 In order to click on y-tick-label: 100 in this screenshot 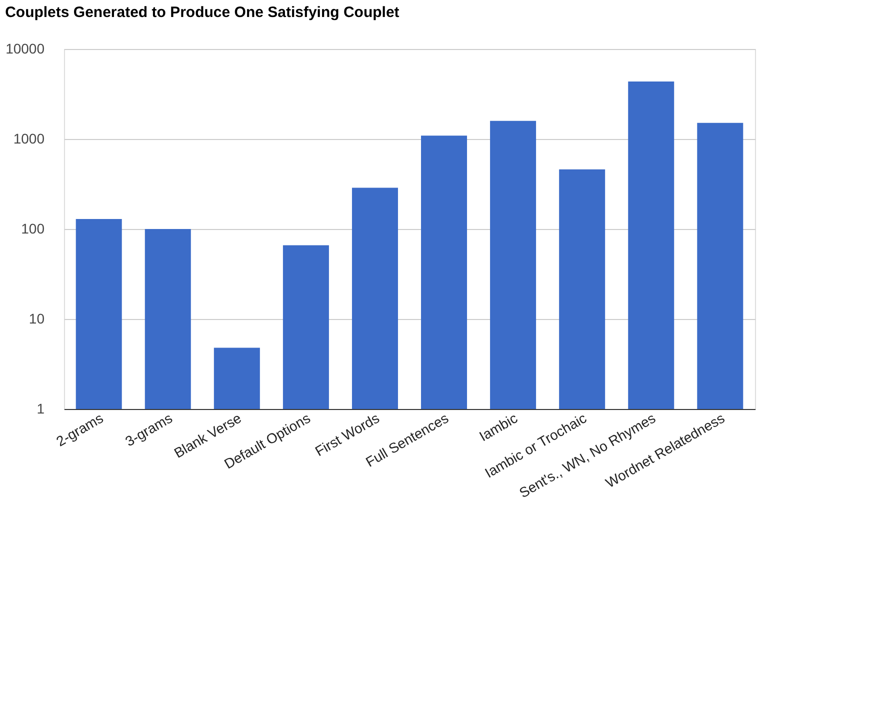, I will do `click(33, 228)`.